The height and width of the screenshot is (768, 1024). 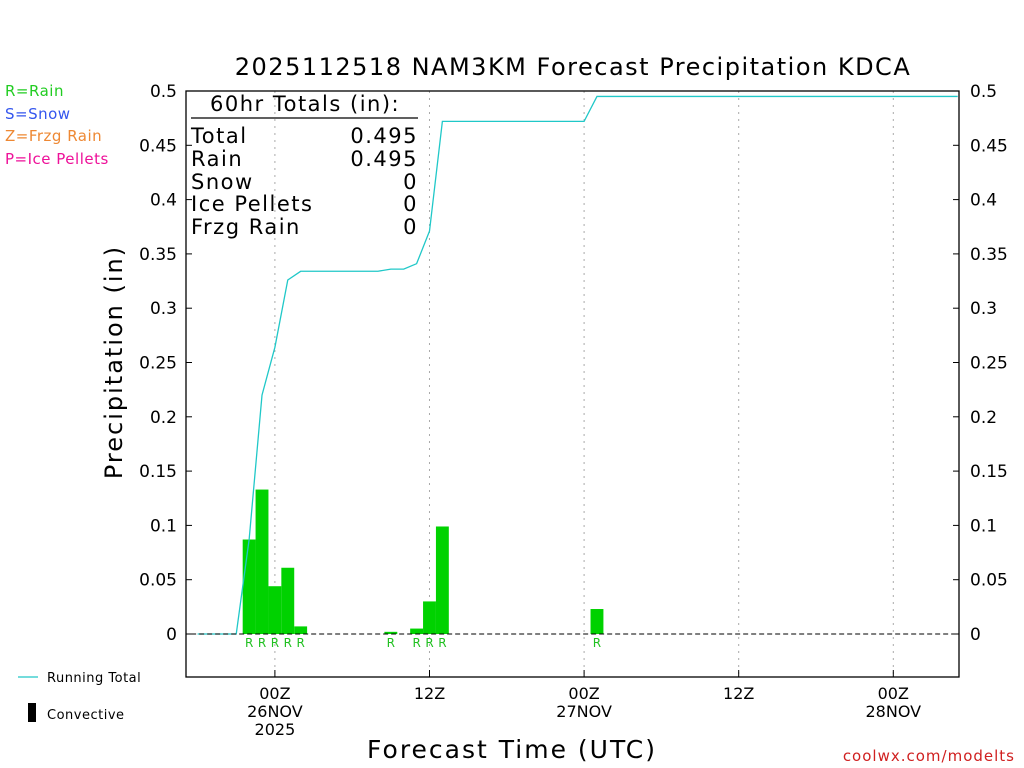 What do you see at coordinates (410, 204) in the screenshot?
I see `totals-value-ice-pellets: 0` at bounding box center [410, 204].